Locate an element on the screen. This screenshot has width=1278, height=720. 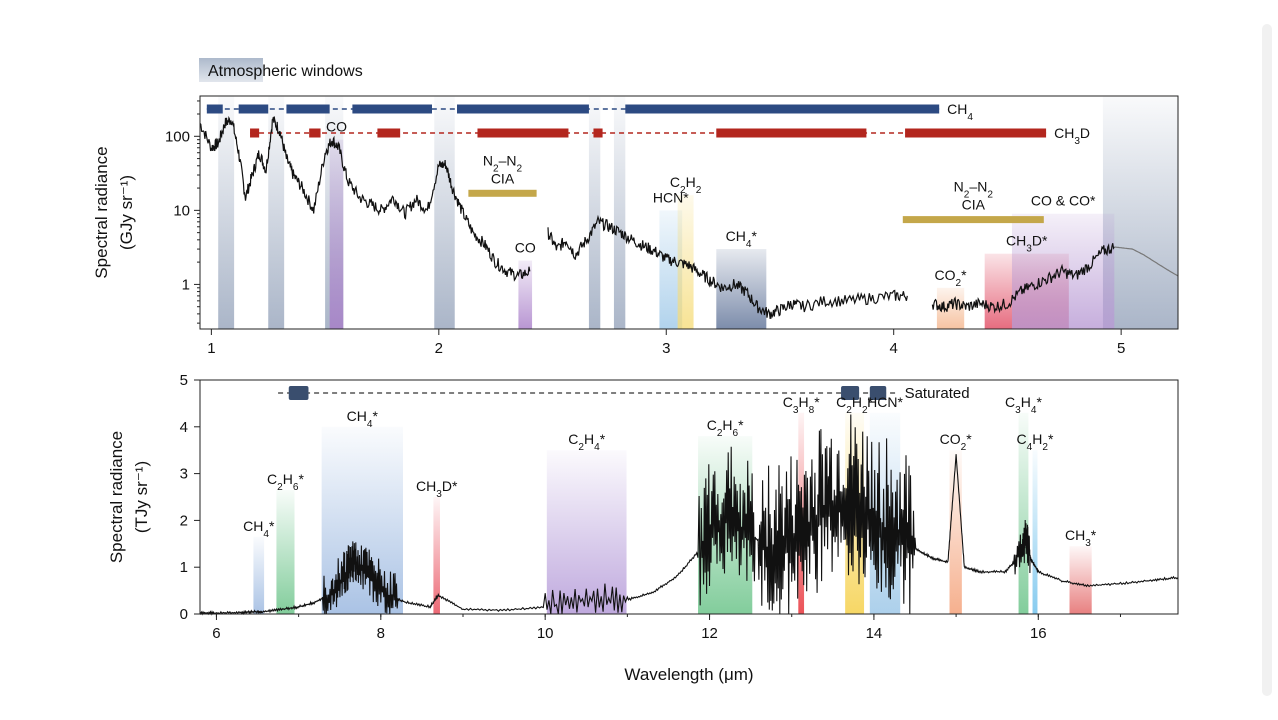
x-tick-label: 6 is located at coordinates (216, 633).